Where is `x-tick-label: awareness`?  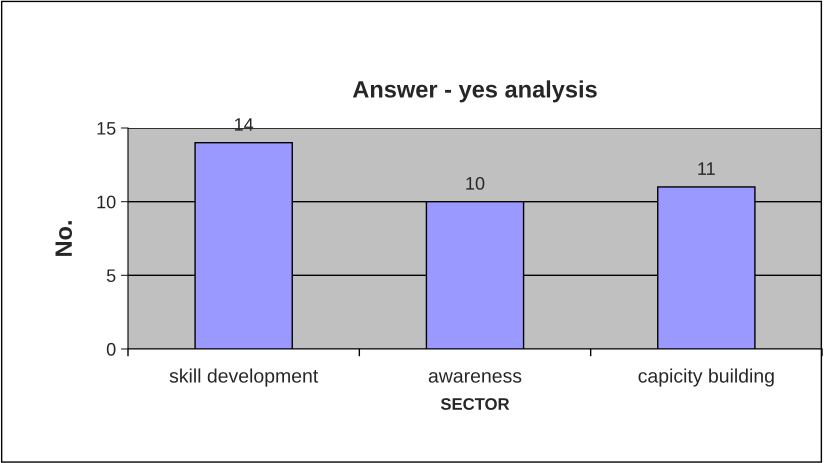
x-tick-label: awareness is located at coordinates (475, 377).